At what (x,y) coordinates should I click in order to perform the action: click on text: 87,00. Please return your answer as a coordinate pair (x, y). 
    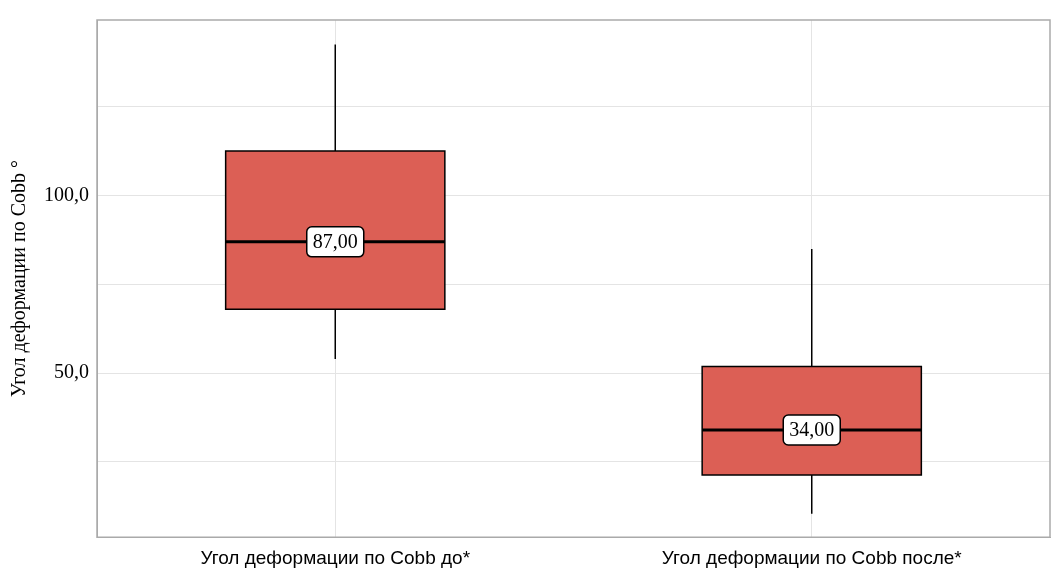
    Looking at the image, I should click on (335, 241).